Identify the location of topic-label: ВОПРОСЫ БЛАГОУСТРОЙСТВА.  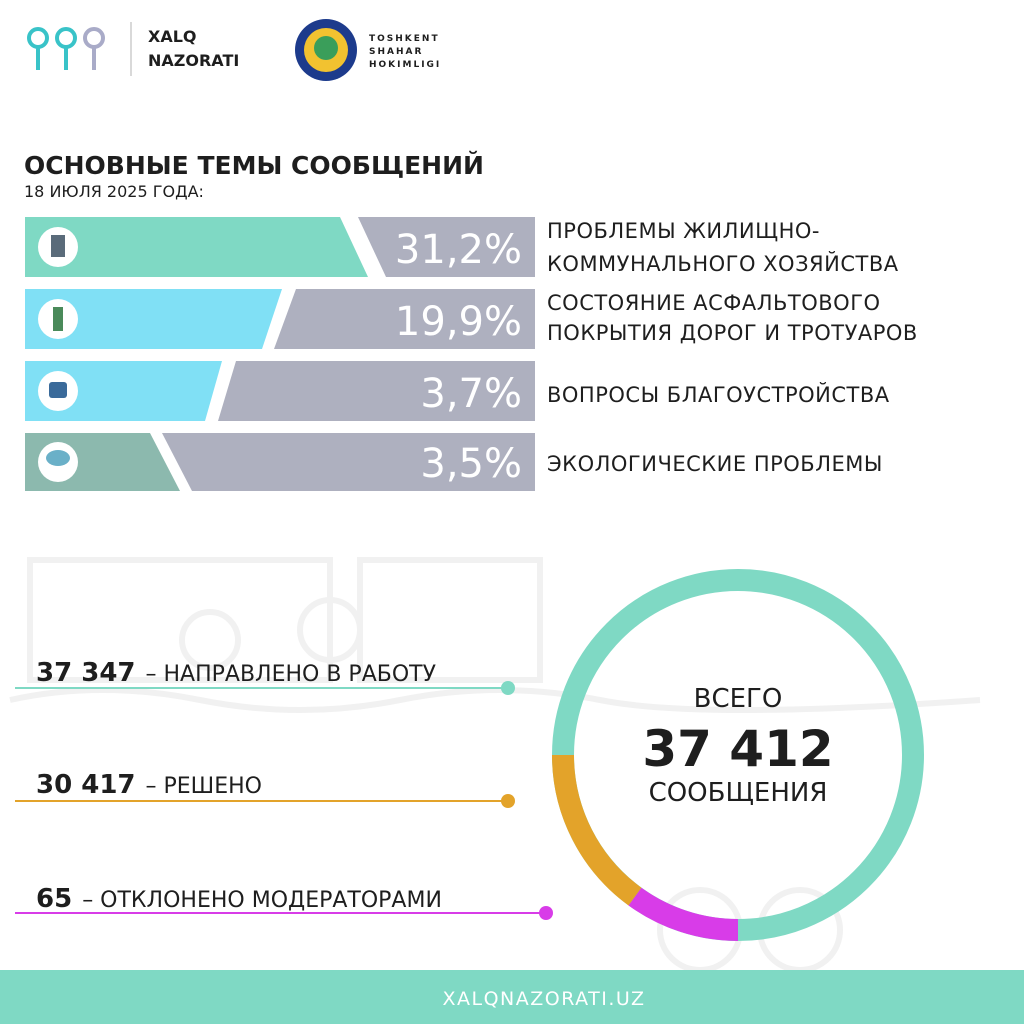
(718, 394).